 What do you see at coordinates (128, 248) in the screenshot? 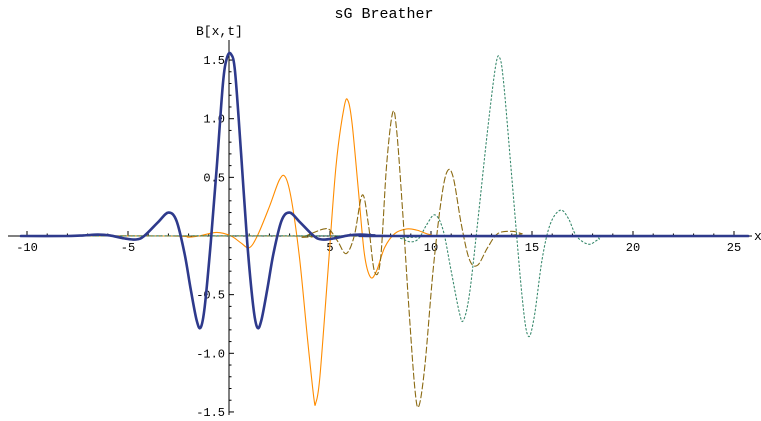
I see `x-tick-label: -5` at bounding box center [128, 248].